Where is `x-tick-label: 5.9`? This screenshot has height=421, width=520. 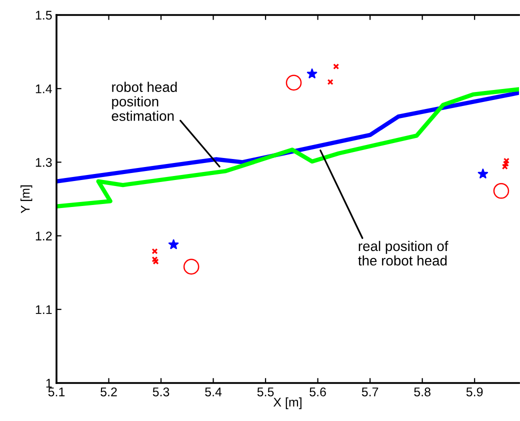 x-tick-label: 5.9 is located at coordinates (474, 391).